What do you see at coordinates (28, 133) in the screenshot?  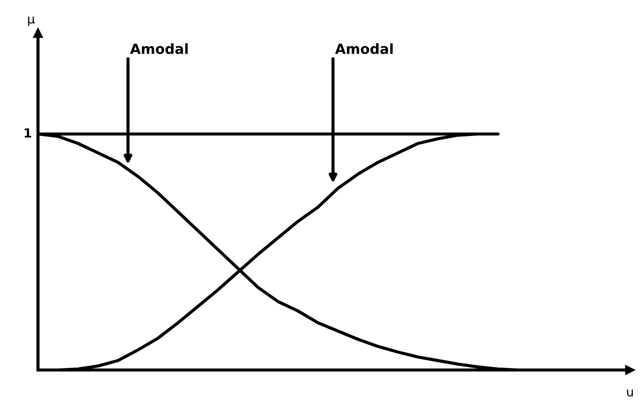 I see `text: 1` at bounding box center [28, 133].